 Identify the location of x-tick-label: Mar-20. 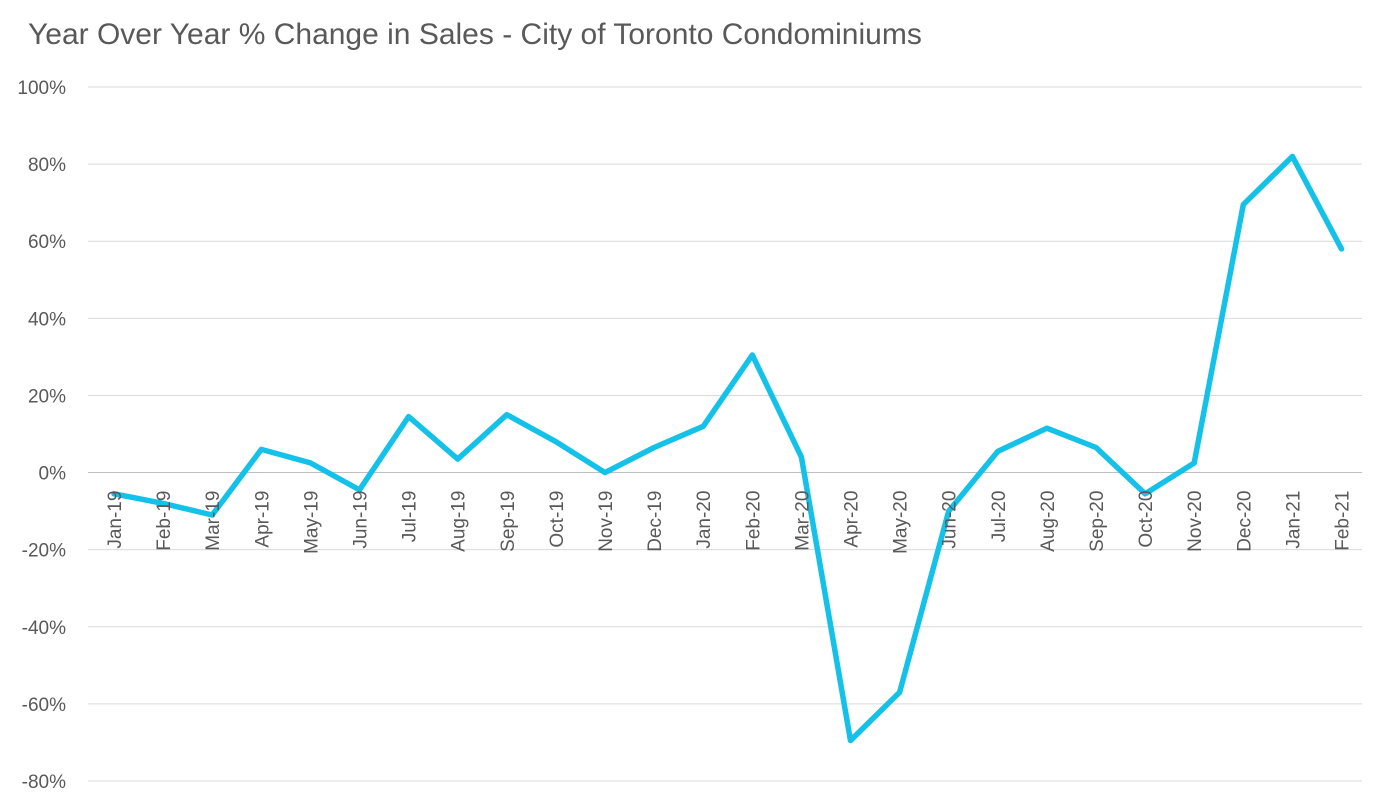
(802, 521).